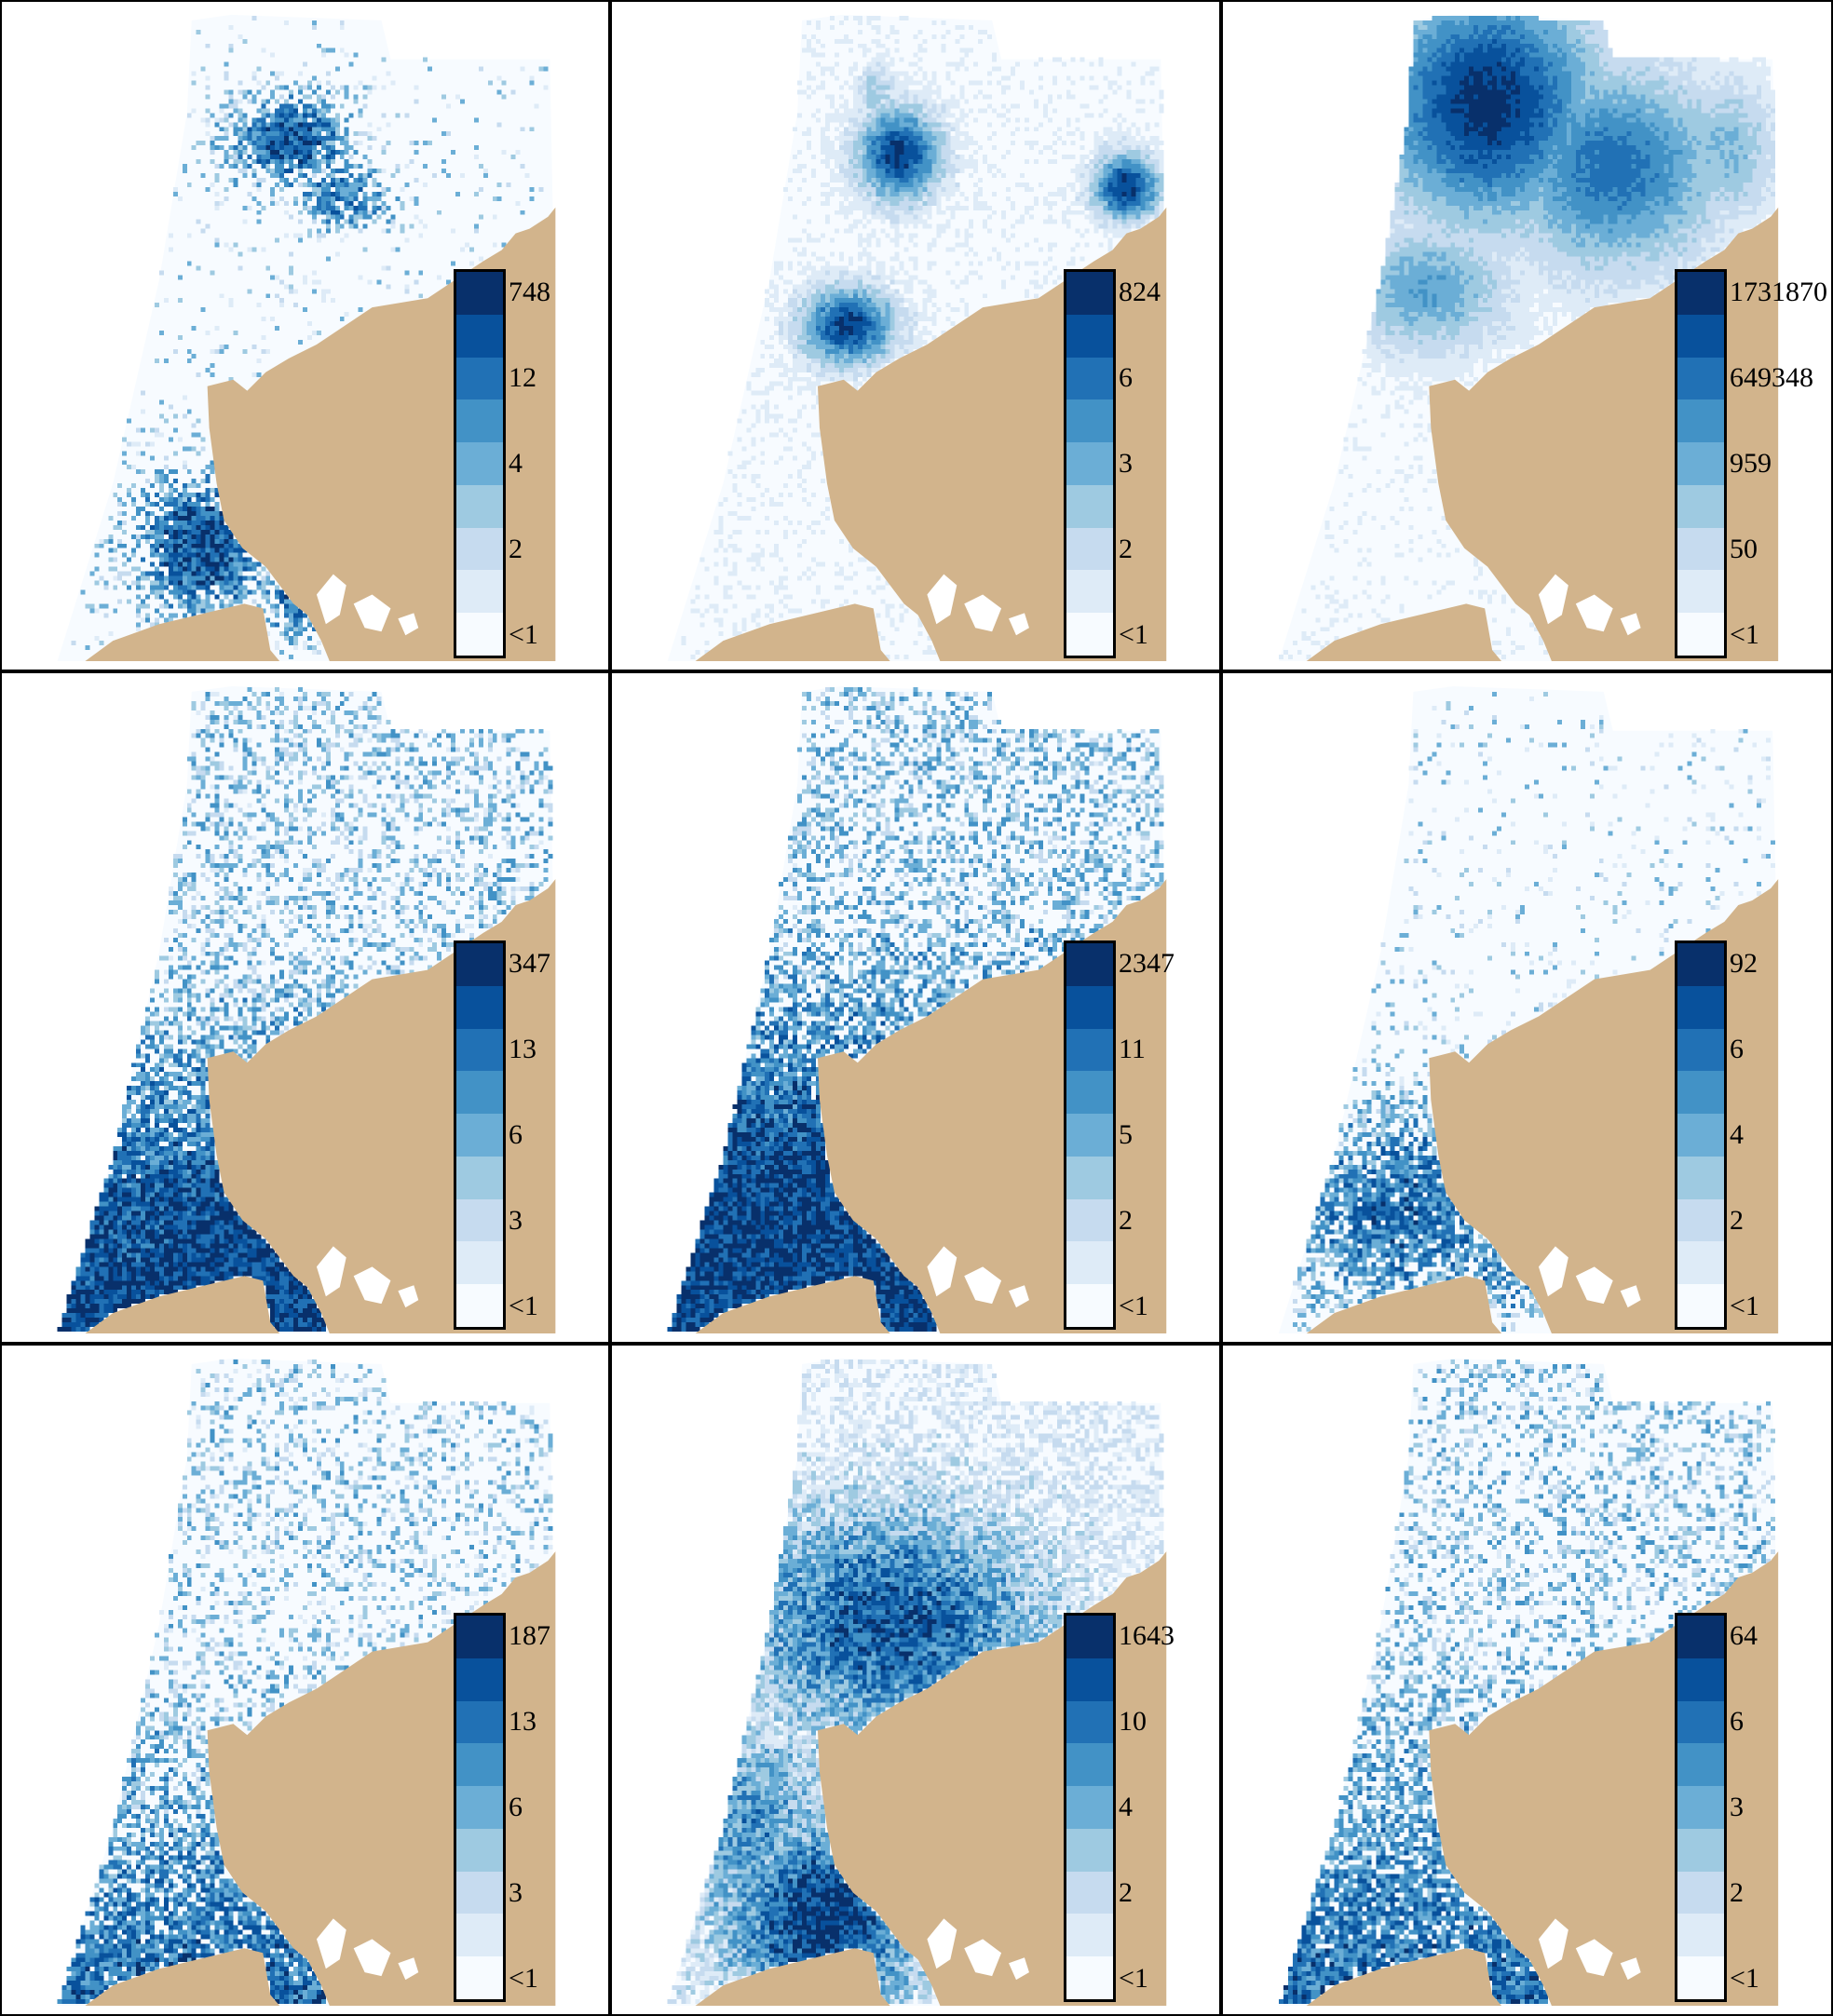  What do you see at coordinates (915, 1007) in the screenshot?
I see `map-panel-5: 2347 11 5 2 <1` at bounding box center [915, 1007].